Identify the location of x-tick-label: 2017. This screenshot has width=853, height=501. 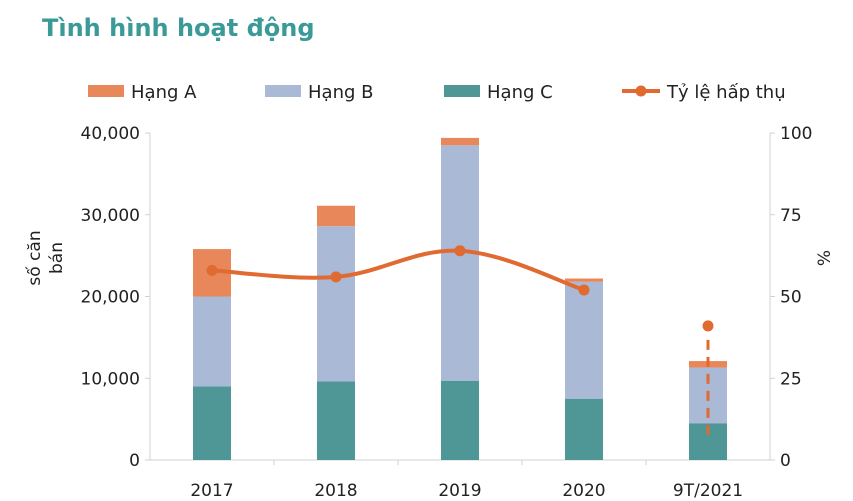
(211, 491).